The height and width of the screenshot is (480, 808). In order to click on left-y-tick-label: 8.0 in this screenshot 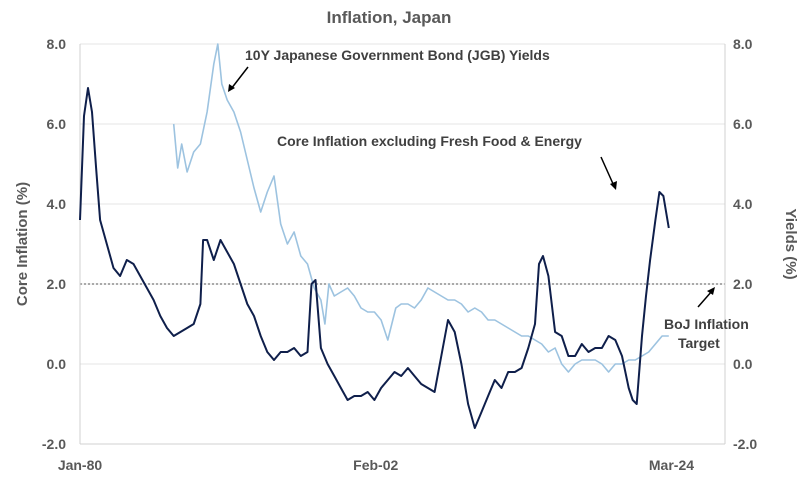, I will do `click(57, 44)`.